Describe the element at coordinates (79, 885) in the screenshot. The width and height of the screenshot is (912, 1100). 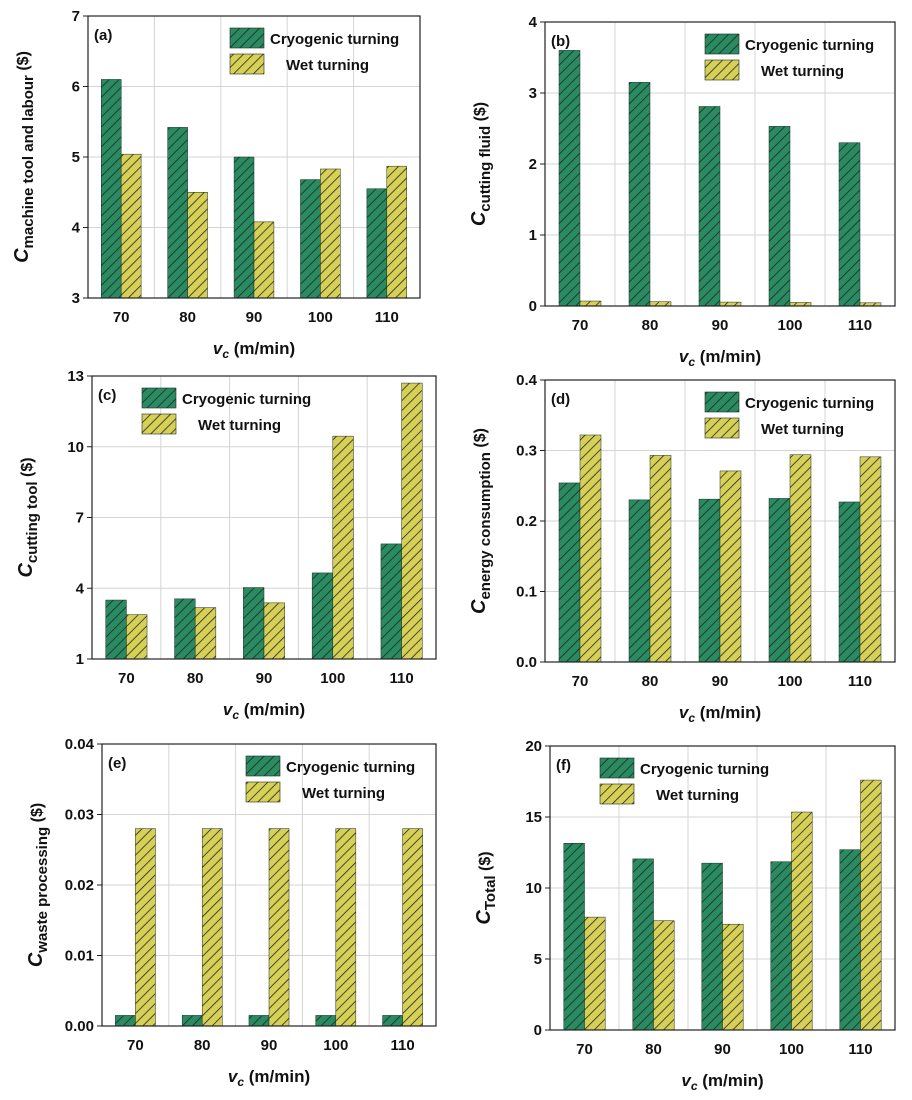
I see `y-tick-label: 0.02` at that location.